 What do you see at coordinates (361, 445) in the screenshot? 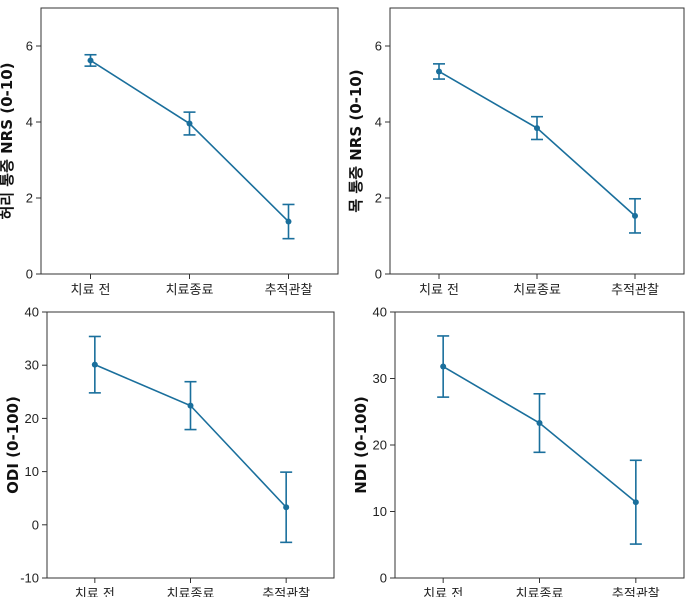
I see `y-axis-label: NDI (0-100)` at bounding box center [361, 445].